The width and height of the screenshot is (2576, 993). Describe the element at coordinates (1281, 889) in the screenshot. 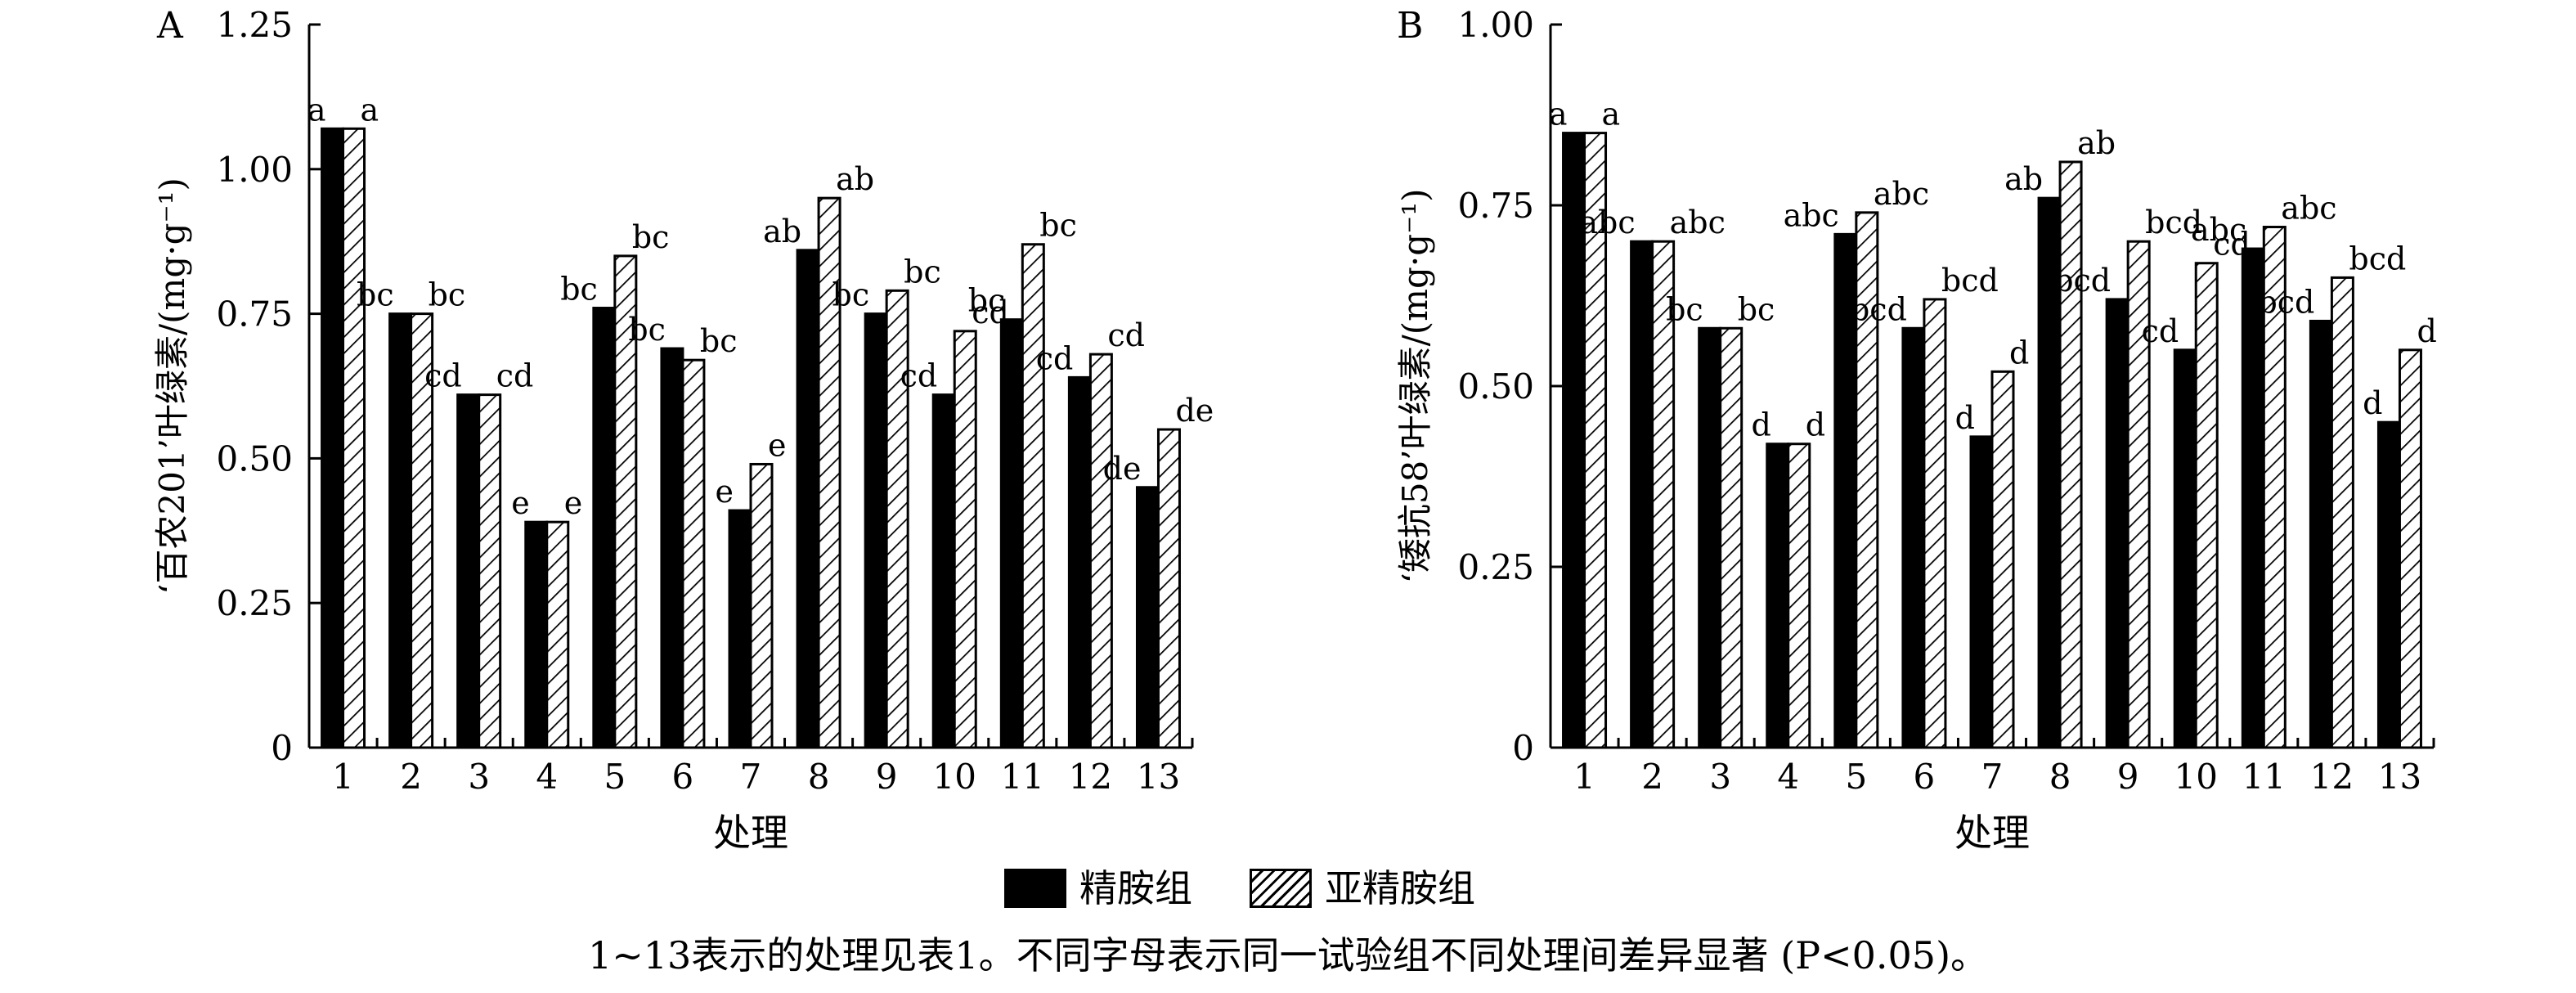

I see `legend-swatch-hatched` at that location.